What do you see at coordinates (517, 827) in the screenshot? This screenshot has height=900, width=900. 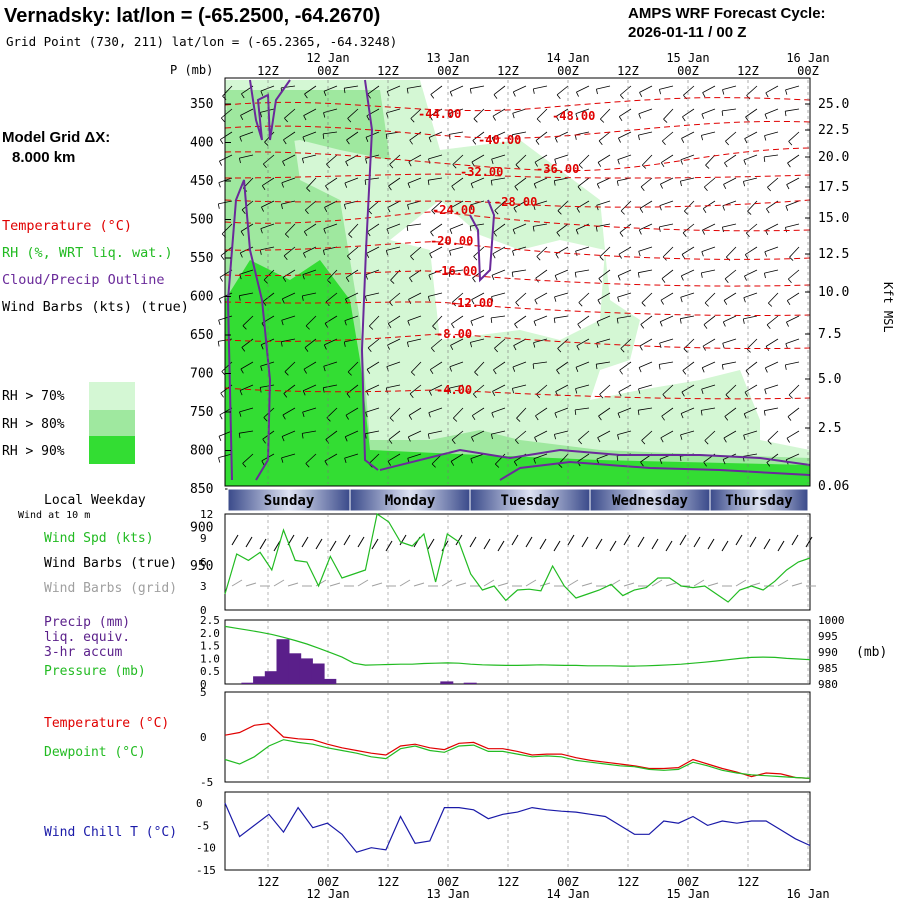 I see `wind-chill-line` at bounding box center [517, 827].